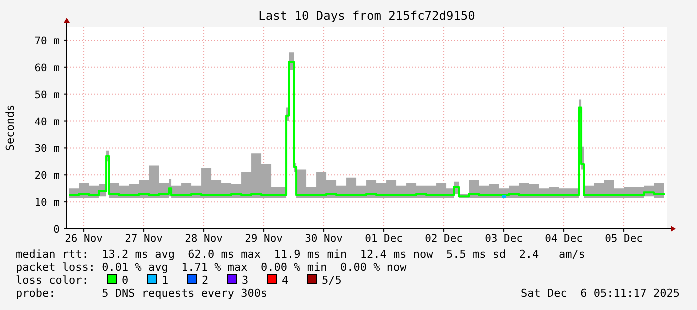 This screenshot has height=310, width=697. Describe the element at coordinates (47, 41) in the screenshot. I see `y-tick-label: 70 m` at that location.